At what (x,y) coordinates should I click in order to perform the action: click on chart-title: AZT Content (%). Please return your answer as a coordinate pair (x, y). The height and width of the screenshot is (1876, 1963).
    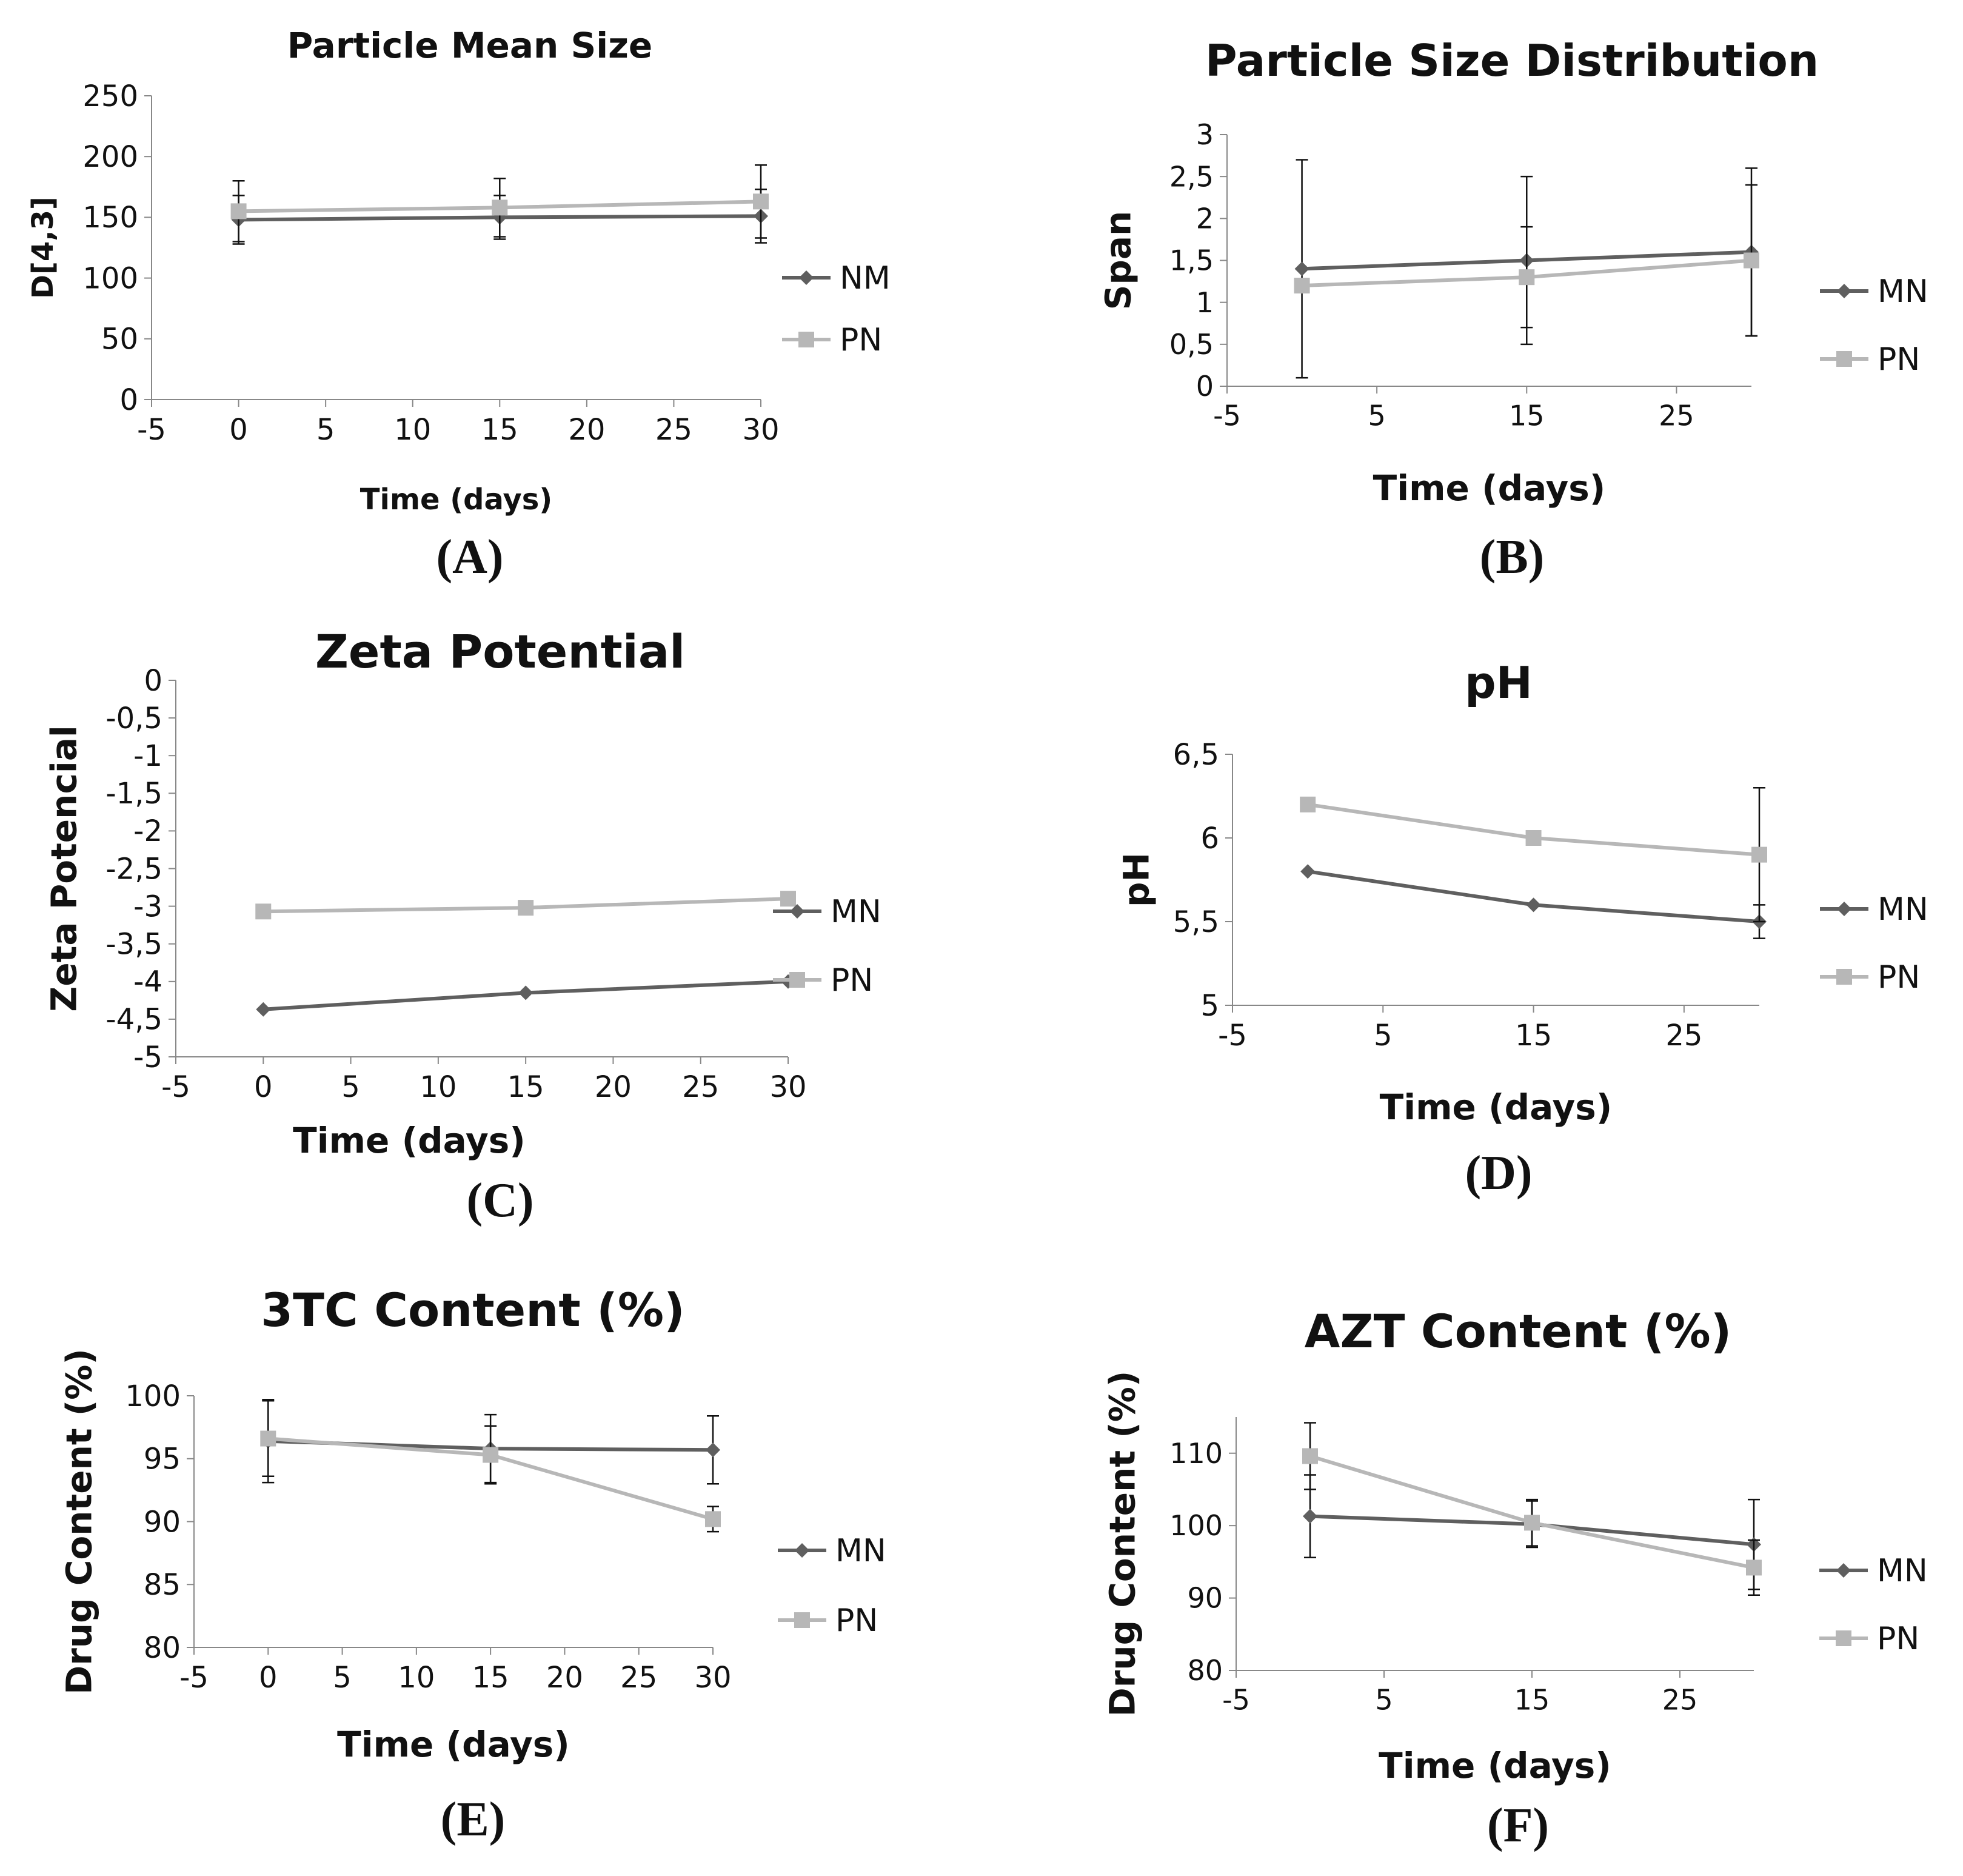
    Looking at the image, I should click on (1519, 1331).